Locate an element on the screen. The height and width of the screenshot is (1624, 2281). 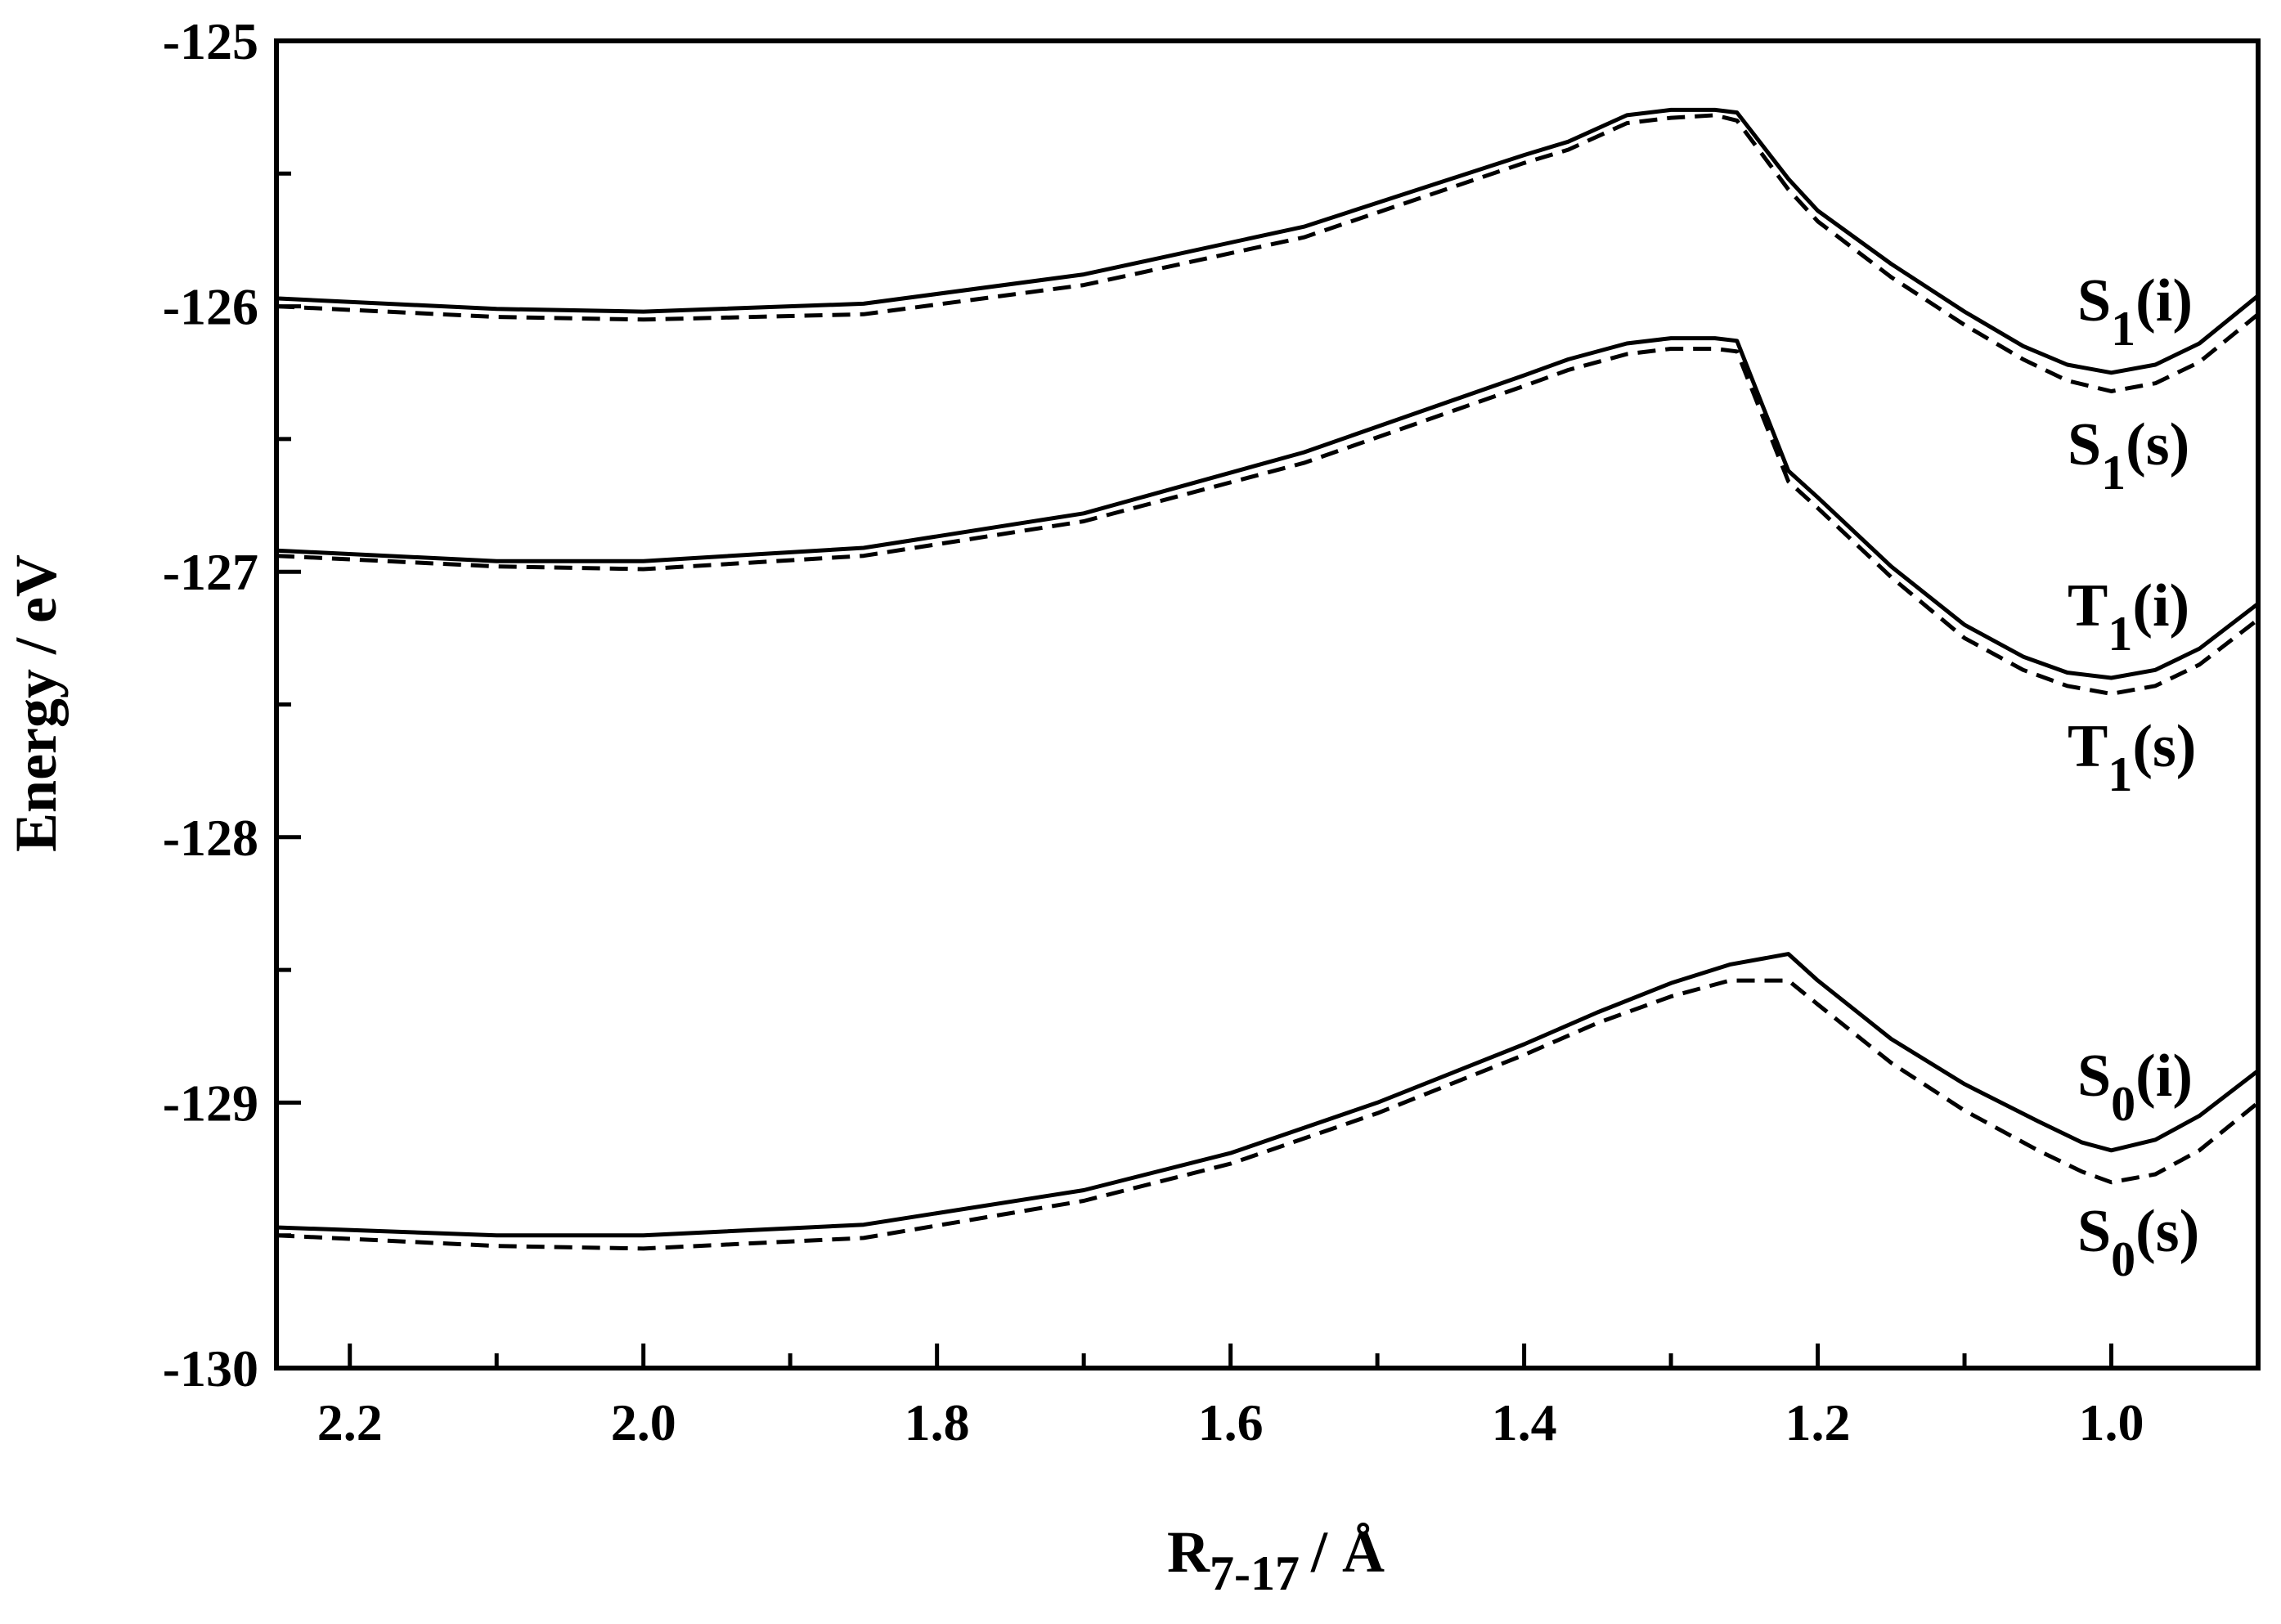
series-line-s1s is located at coordinates (1268, 253).